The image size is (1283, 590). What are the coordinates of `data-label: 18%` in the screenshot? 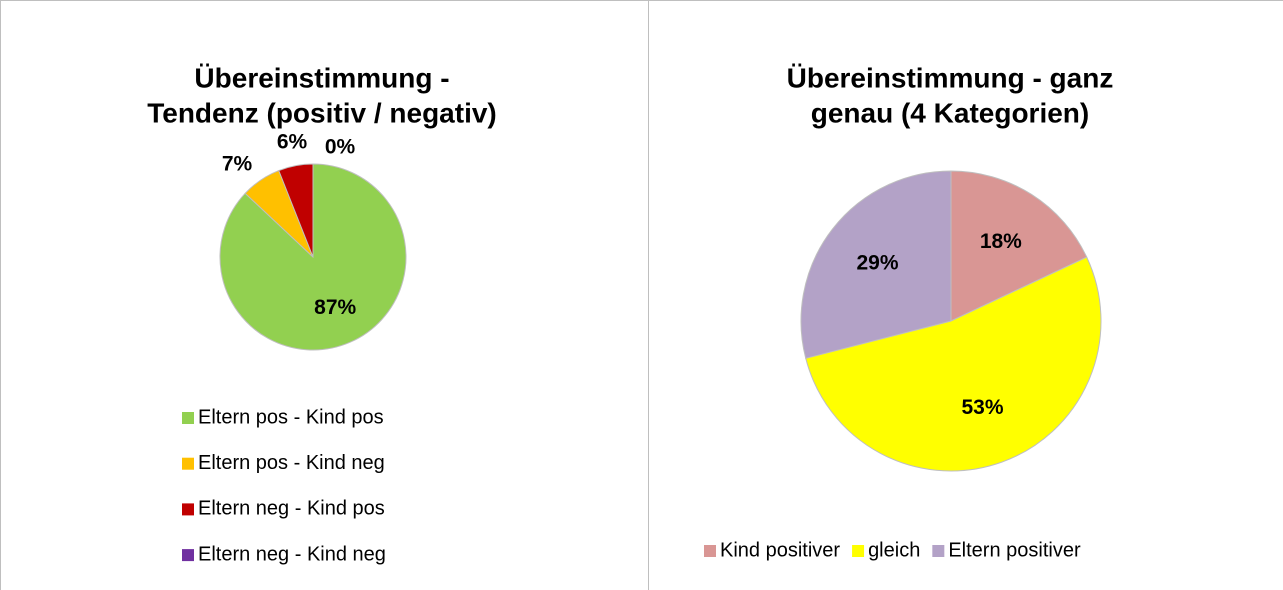 It's located at (1001, 241).